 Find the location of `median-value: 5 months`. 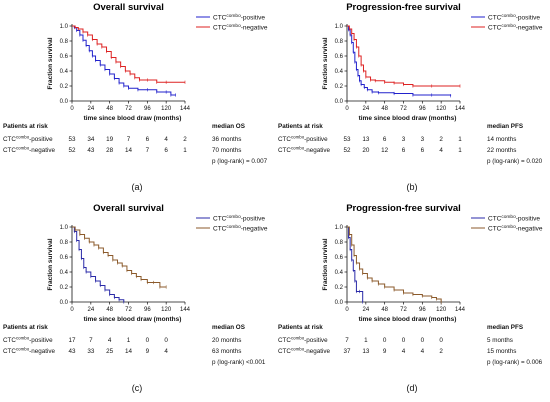

median-value: 5 months is located at coordinates (500, 340).